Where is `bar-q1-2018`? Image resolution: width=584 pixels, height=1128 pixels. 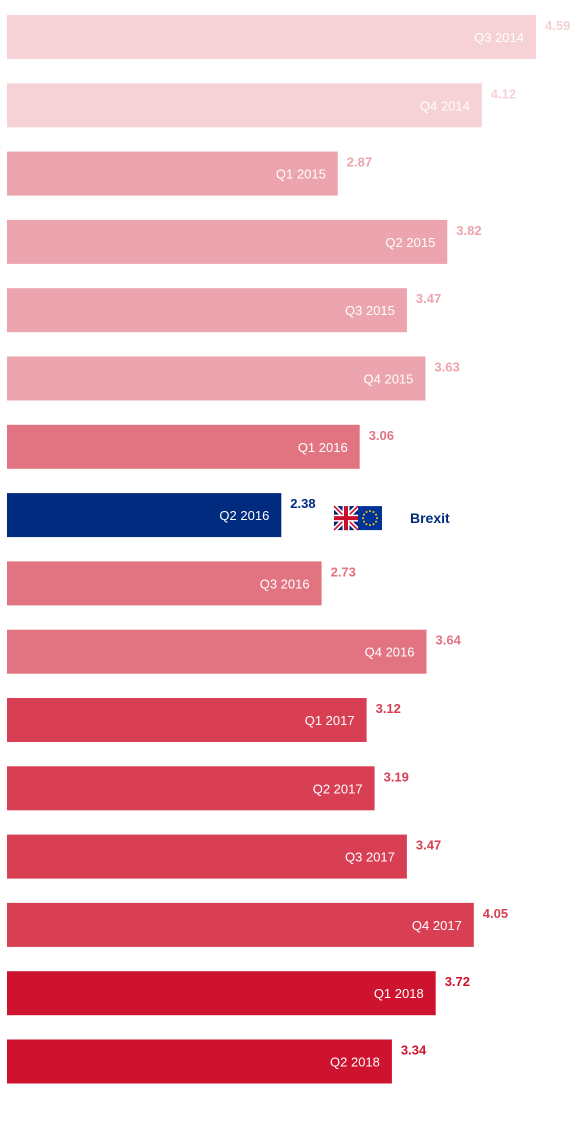 bar-q1-2018 is located at coordinates (221, 993).